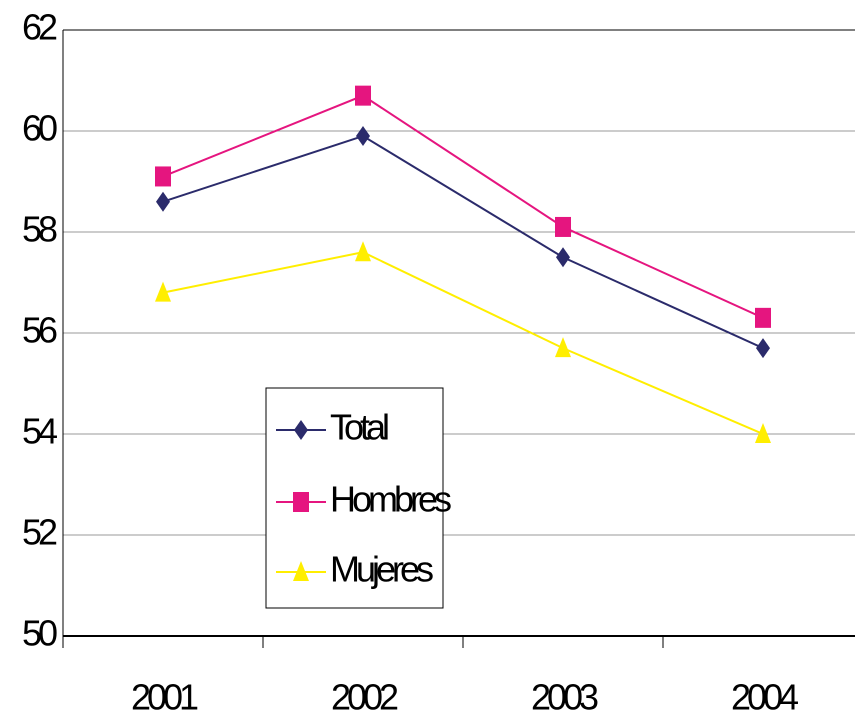  I want to click on x-tick-label: 2003, so click(564, 697).